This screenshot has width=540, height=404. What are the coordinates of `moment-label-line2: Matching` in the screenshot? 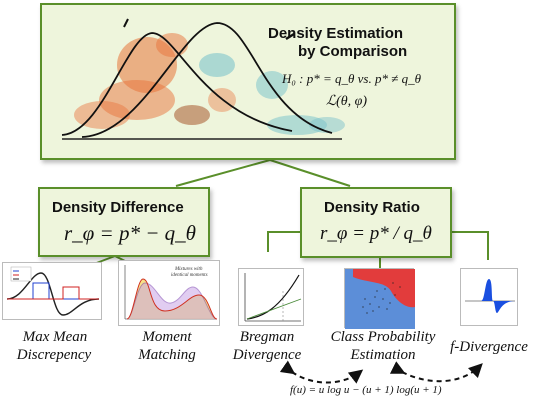 It's located at (167, 355).